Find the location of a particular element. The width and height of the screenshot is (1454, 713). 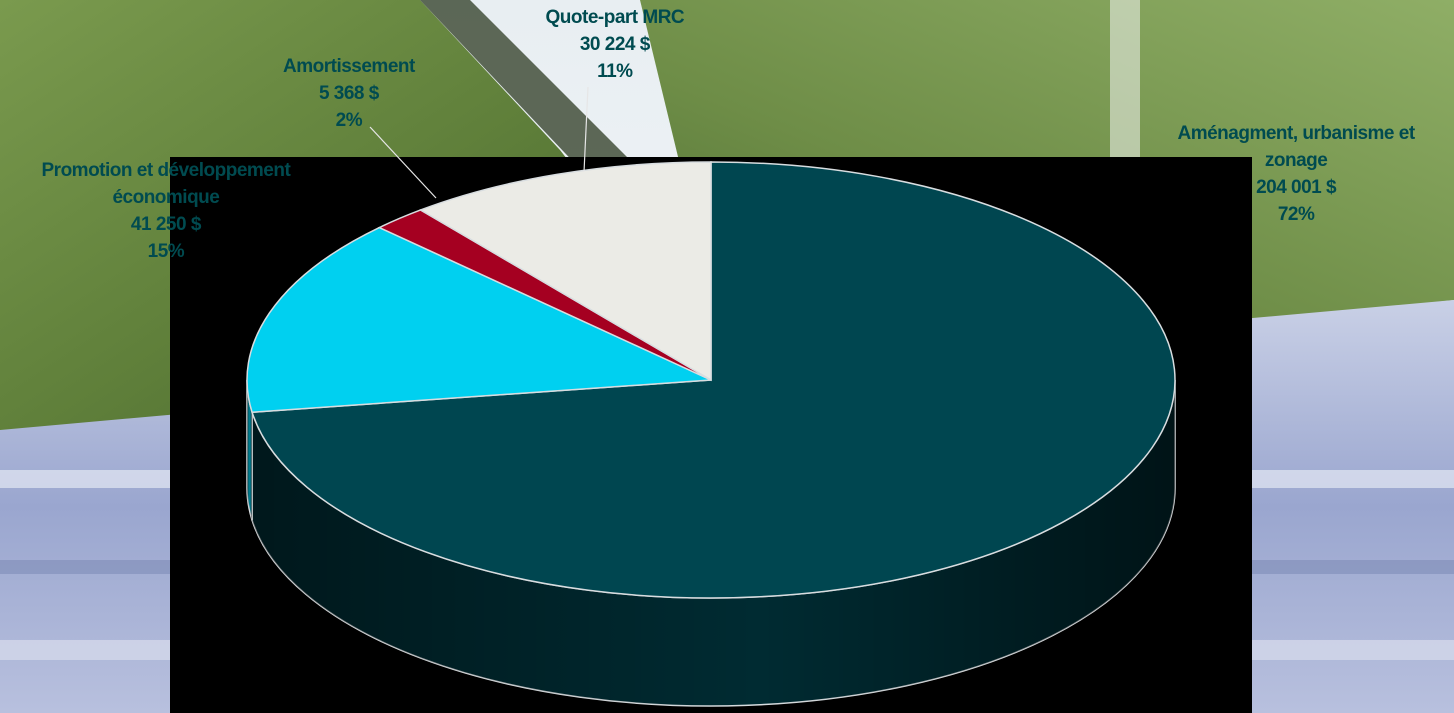

data-label-line: 2% is located at coordinates (349, 120).